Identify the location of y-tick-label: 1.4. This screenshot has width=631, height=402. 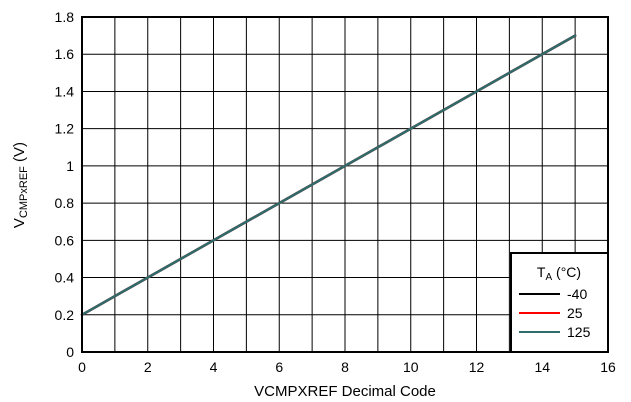
(65, 91).